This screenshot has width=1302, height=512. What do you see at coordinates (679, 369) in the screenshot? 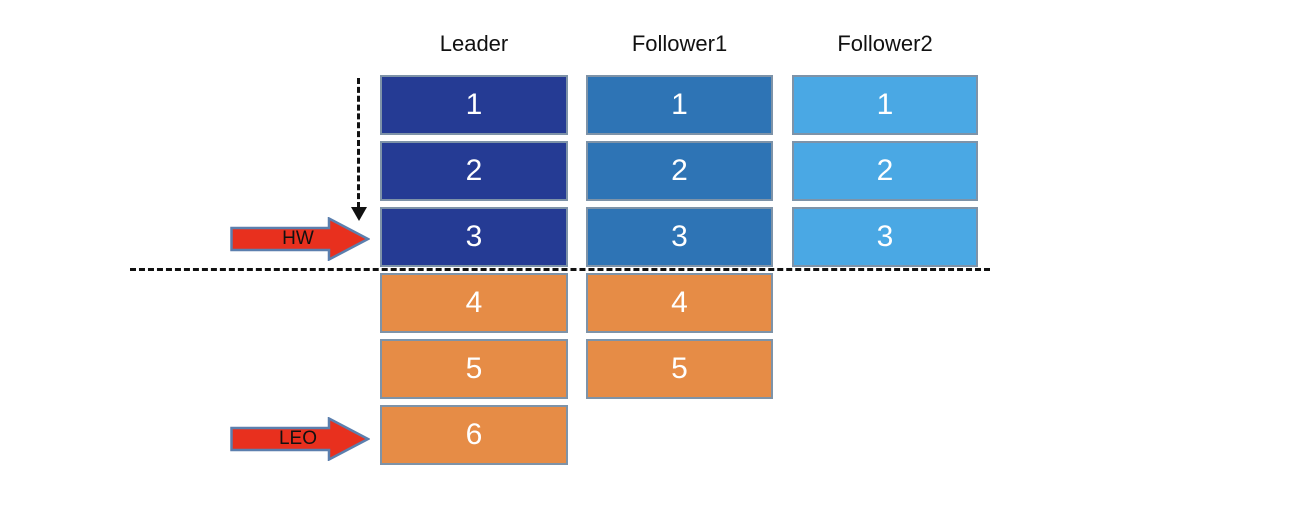
I see `log-entry-follower1-5: 5` at bounding box center [679, 369].